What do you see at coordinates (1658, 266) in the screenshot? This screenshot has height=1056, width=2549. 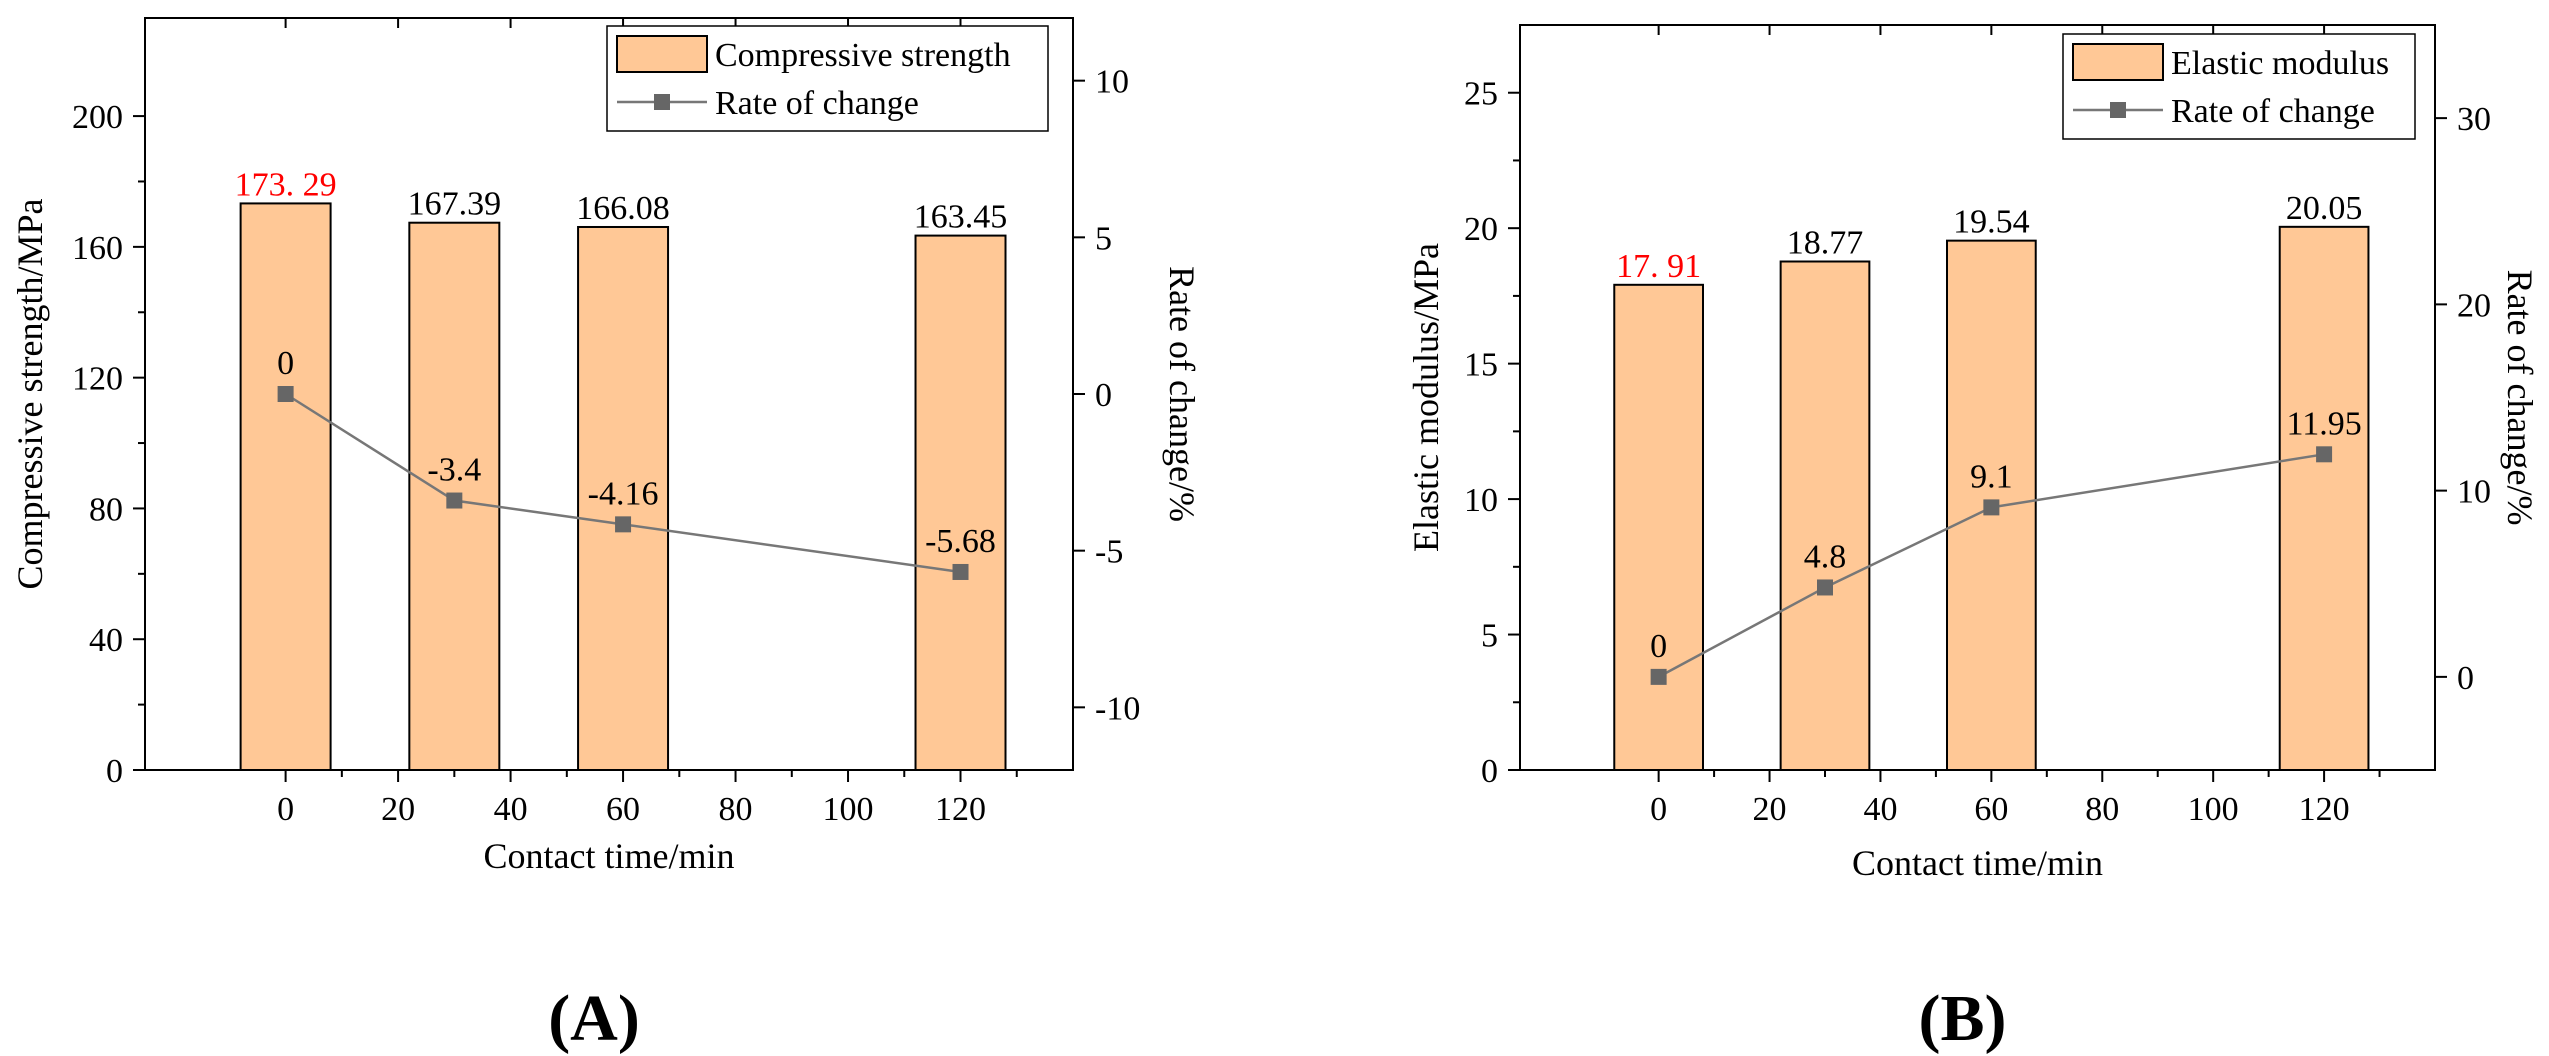 I see `bar-value-label: 17. 91` at bounding box center [1658, 266].